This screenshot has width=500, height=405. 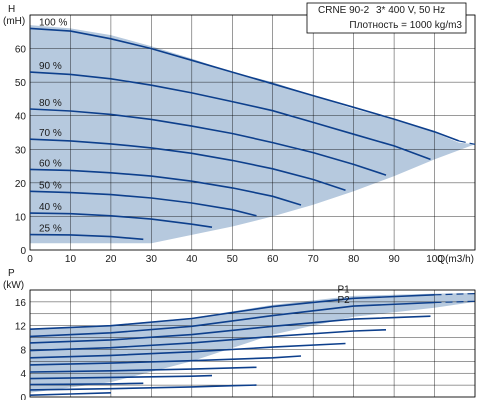 I want to click on head-y-tick-label: 40, so click(x=21, y=117).